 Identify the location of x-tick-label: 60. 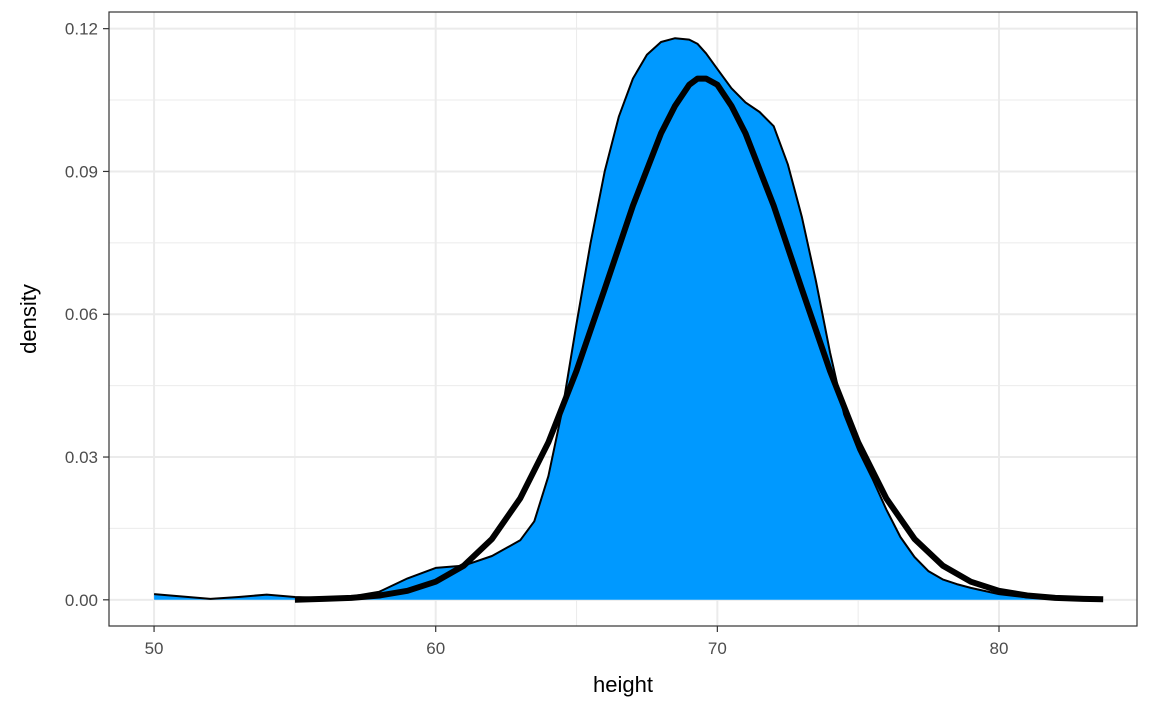
(435, 648).